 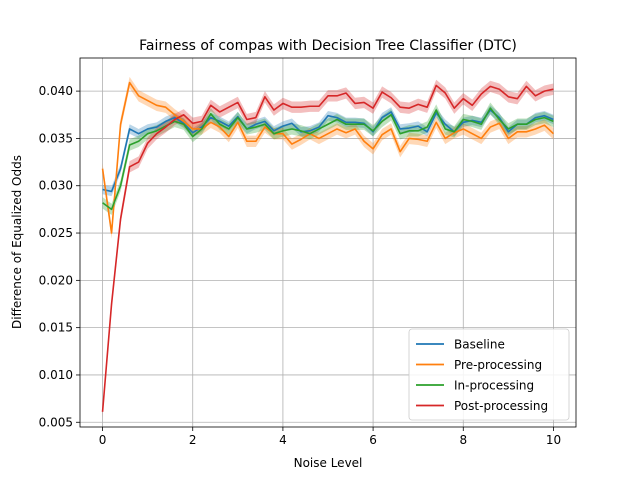 I want to click on y-tick-label: 0.040, so click(x=56, y=91).